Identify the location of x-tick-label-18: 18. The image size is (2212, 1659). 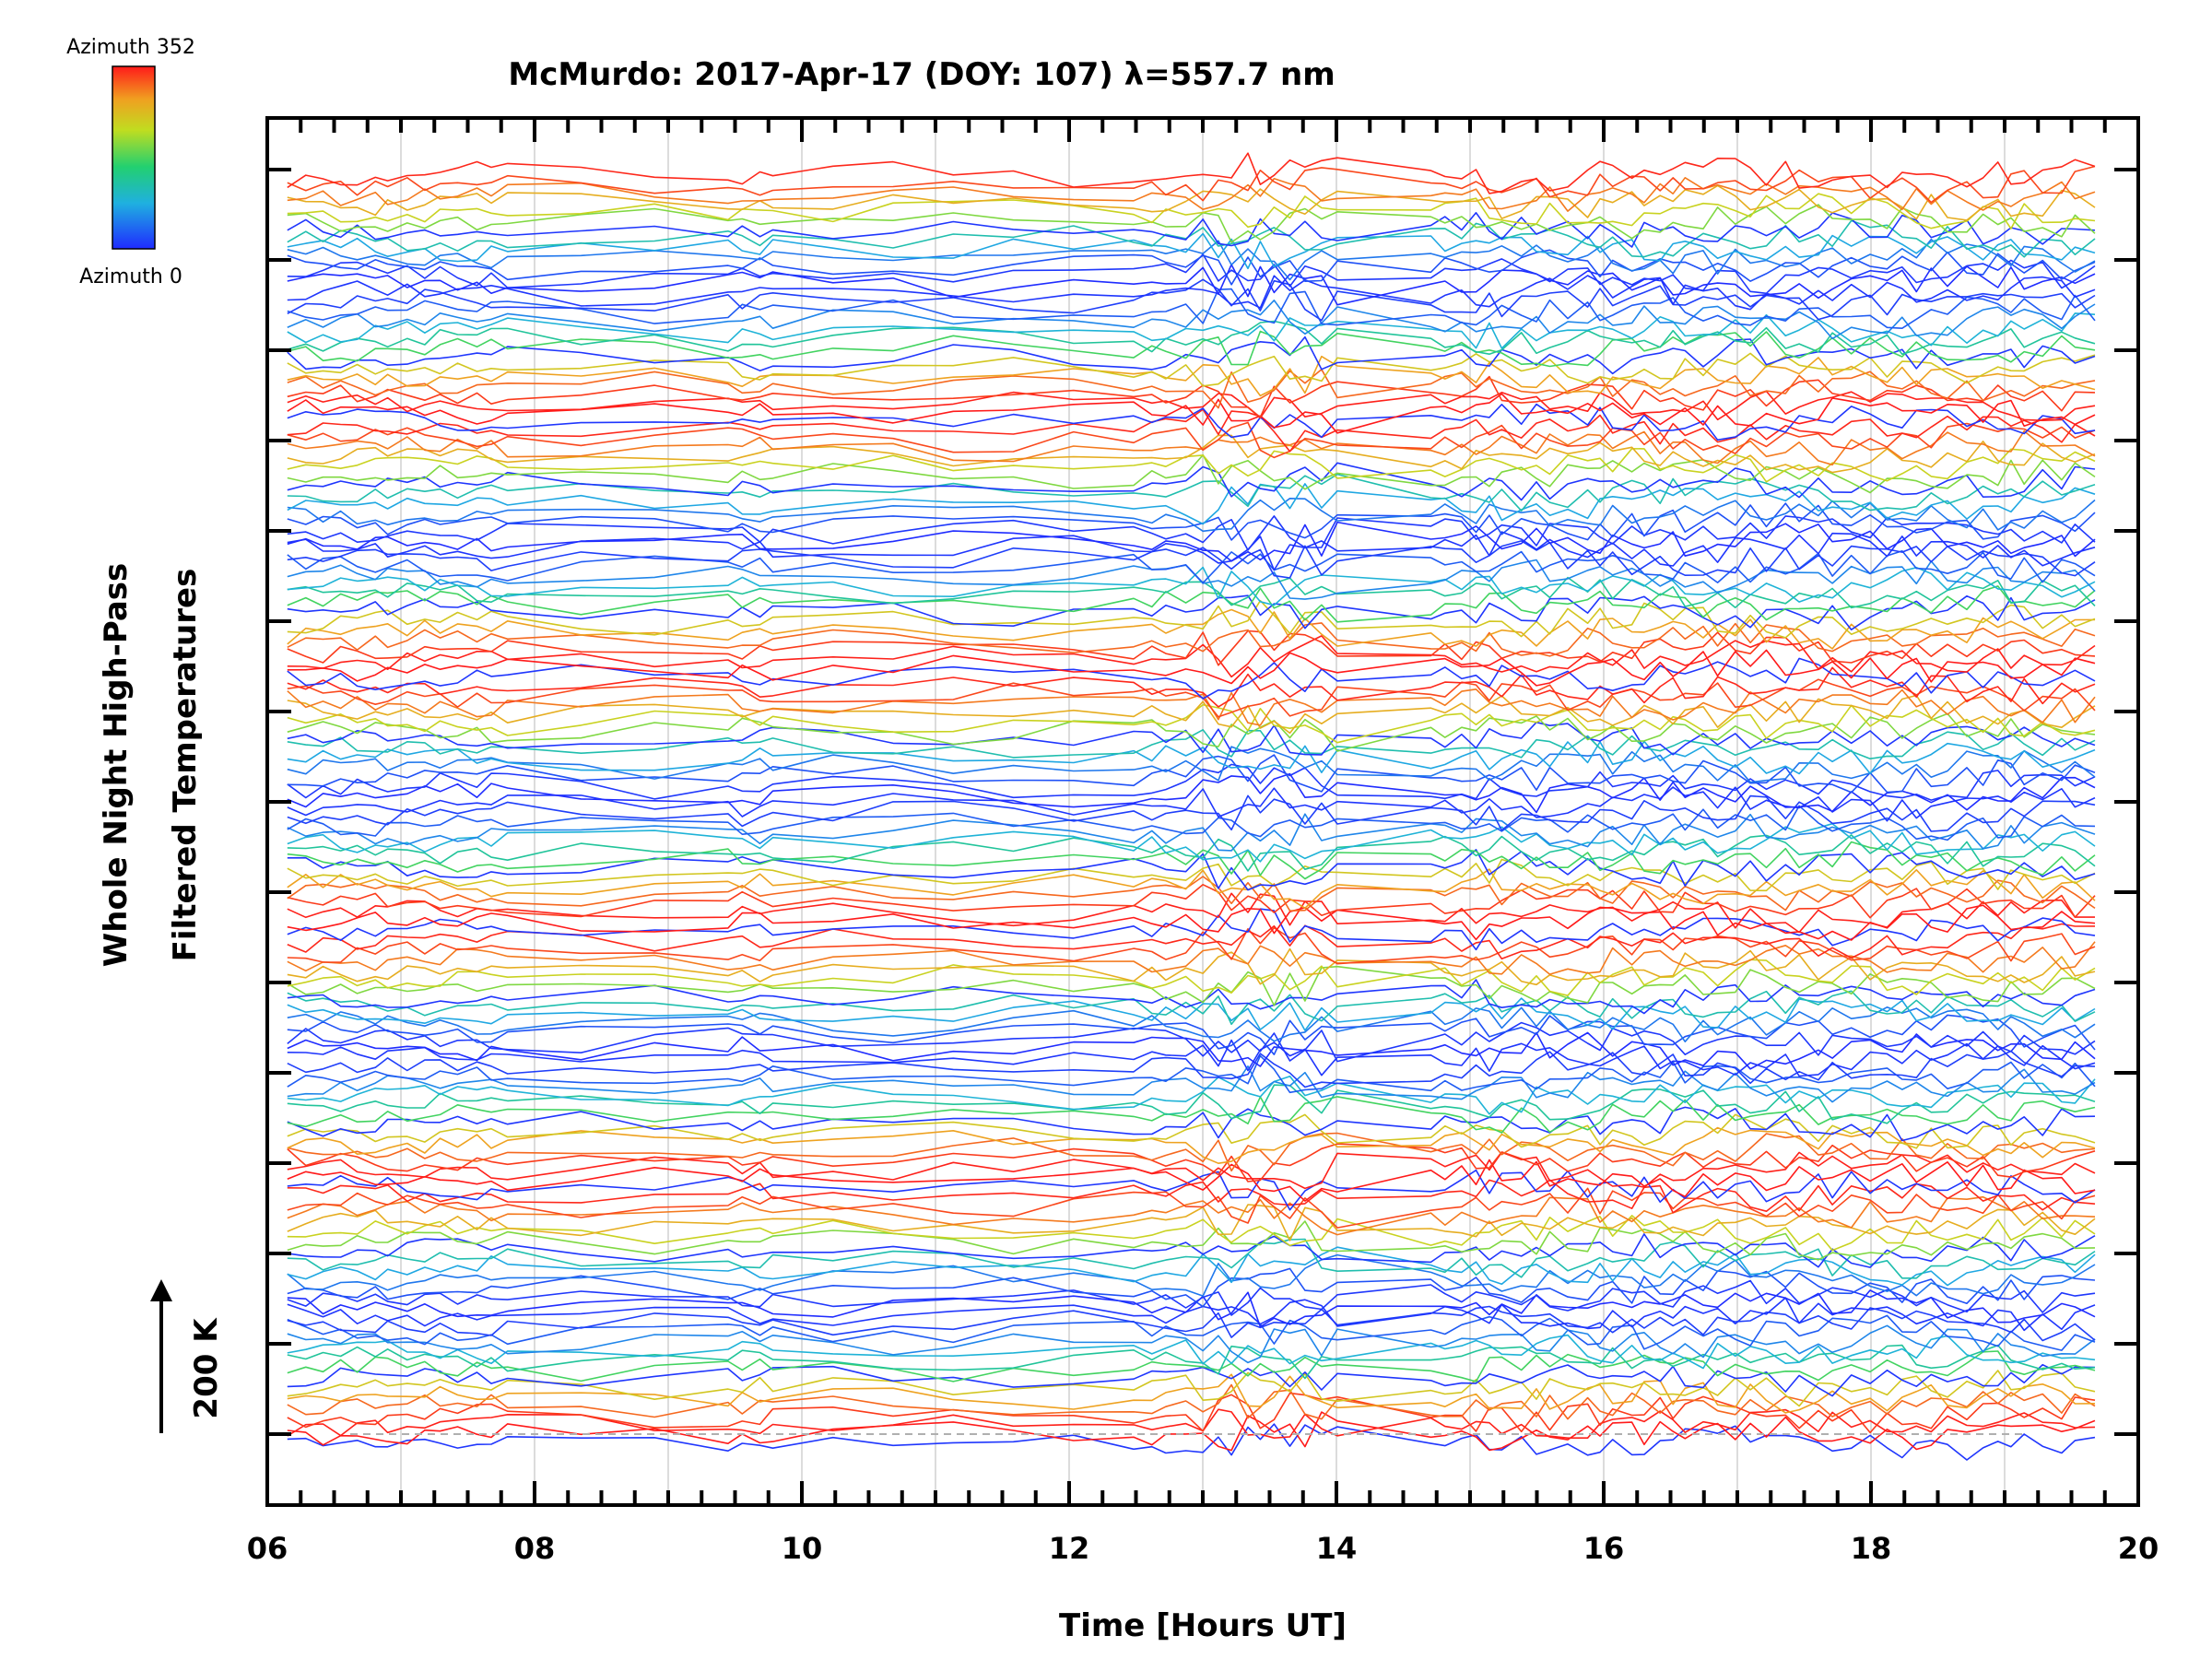
(1871, 1548).